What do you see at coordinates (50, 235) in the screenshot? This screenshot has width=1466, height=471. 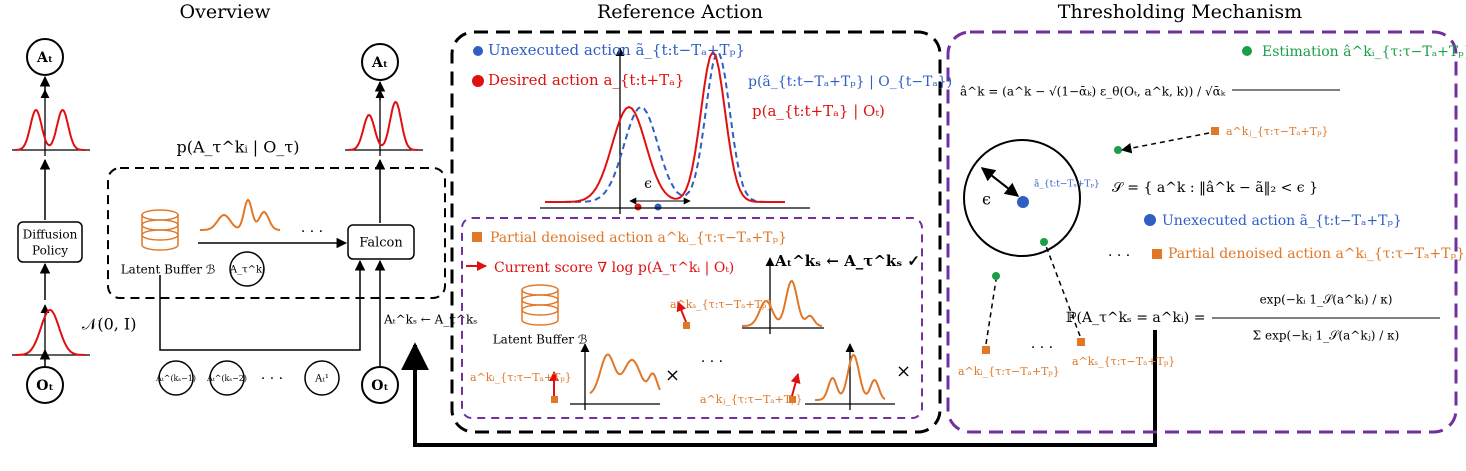 I see `label: Diffusion` at bounding box center [50, 235].